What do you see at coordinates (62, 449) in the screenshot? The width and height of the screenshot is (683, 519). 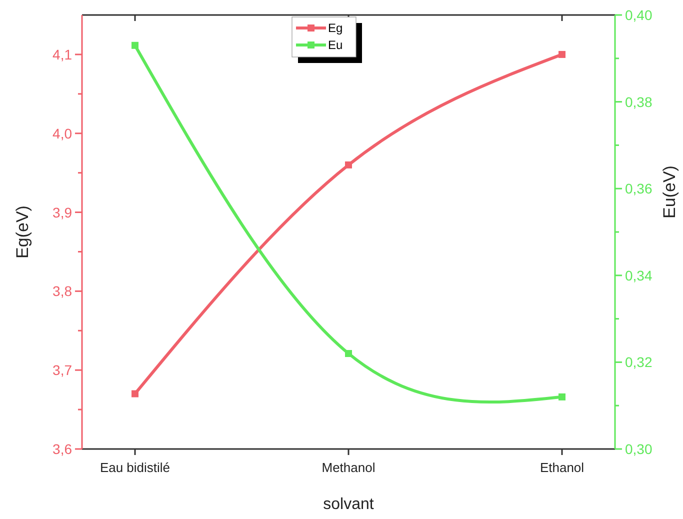 I see `y-tick-label: 3,6` at bounding box center [62, 449].